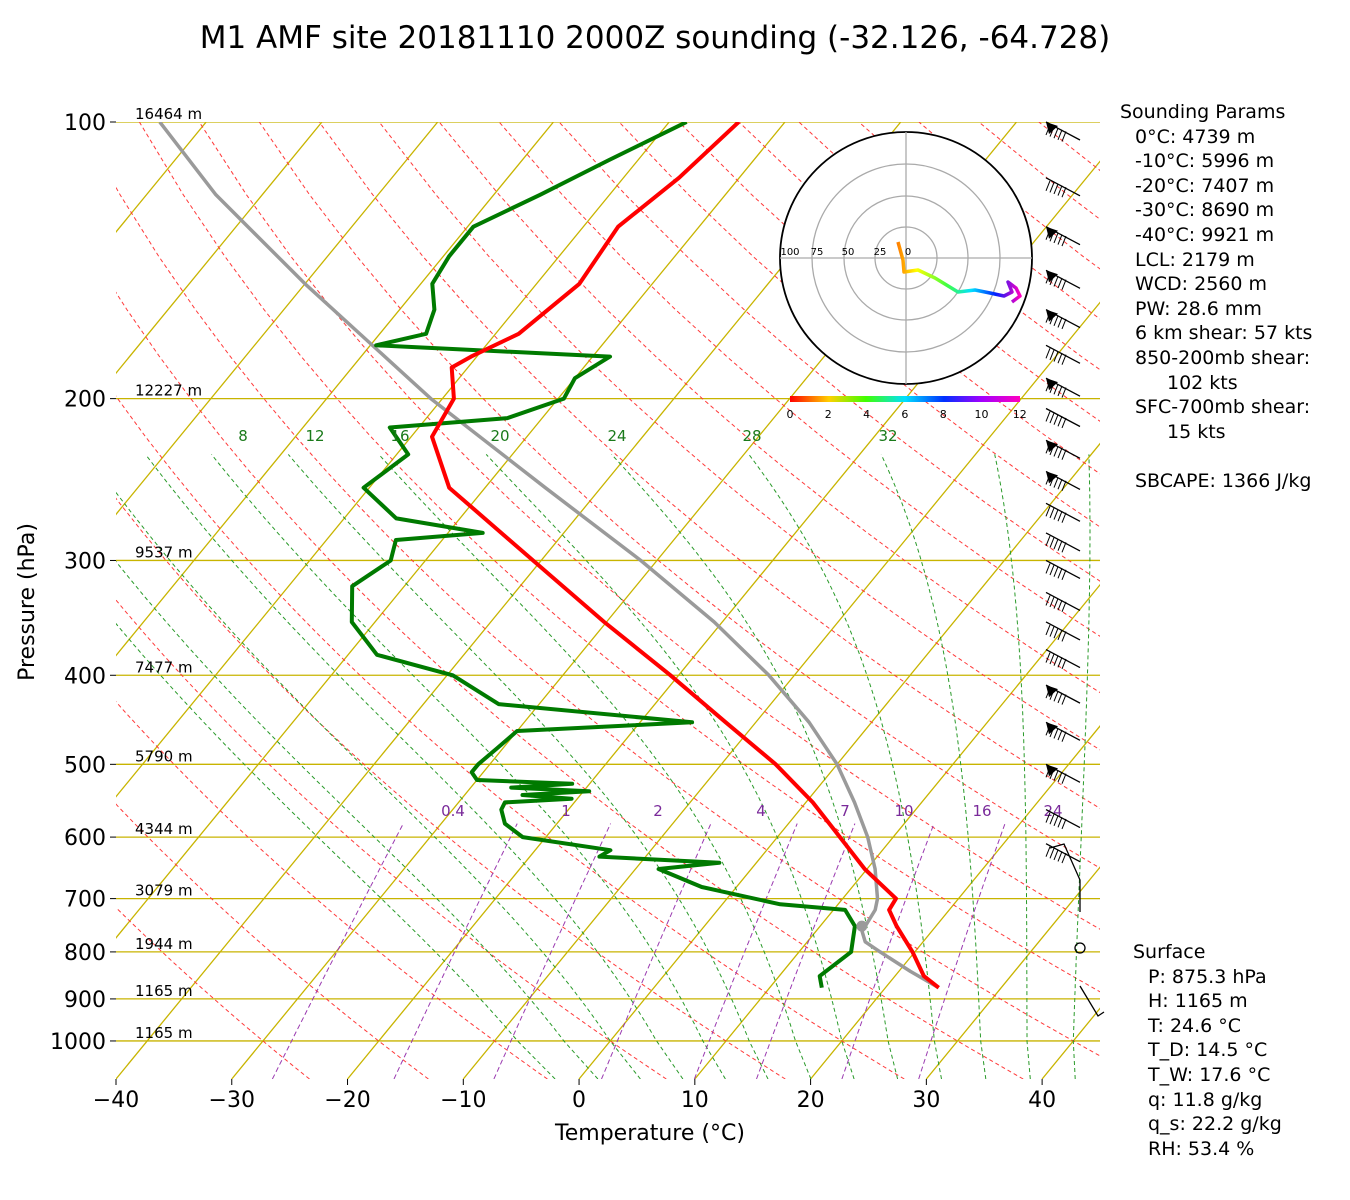 The width and height of the screenshot is (1350, 1200). I want to click on x-tick-label: −30, so click(232, 1100).